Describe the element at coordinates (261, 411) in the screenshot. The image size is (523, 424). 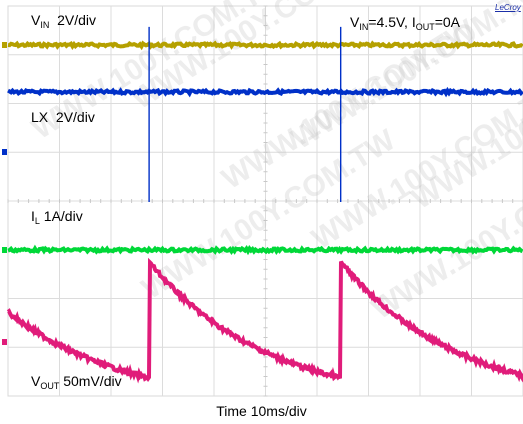
I see `x-axis-label: Time 10ms/div` at that location.